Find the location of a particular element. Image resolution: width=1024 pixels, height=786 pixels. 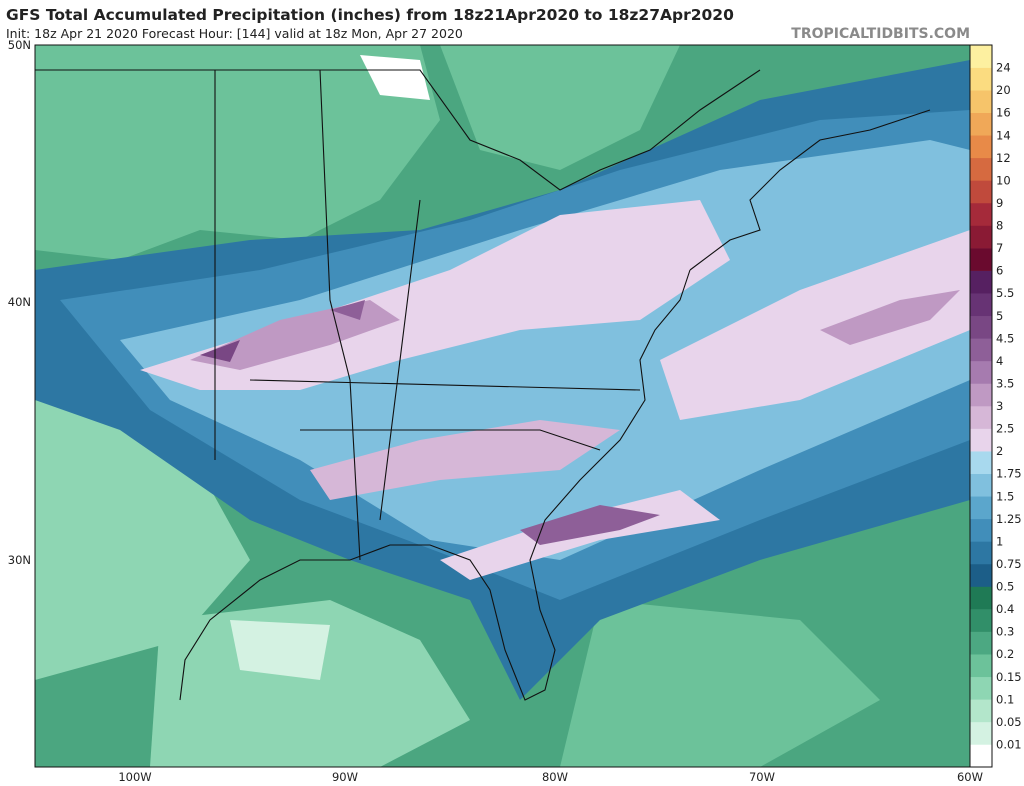

colorbar-label: 1.25 is located at coordinates (1009, 519).